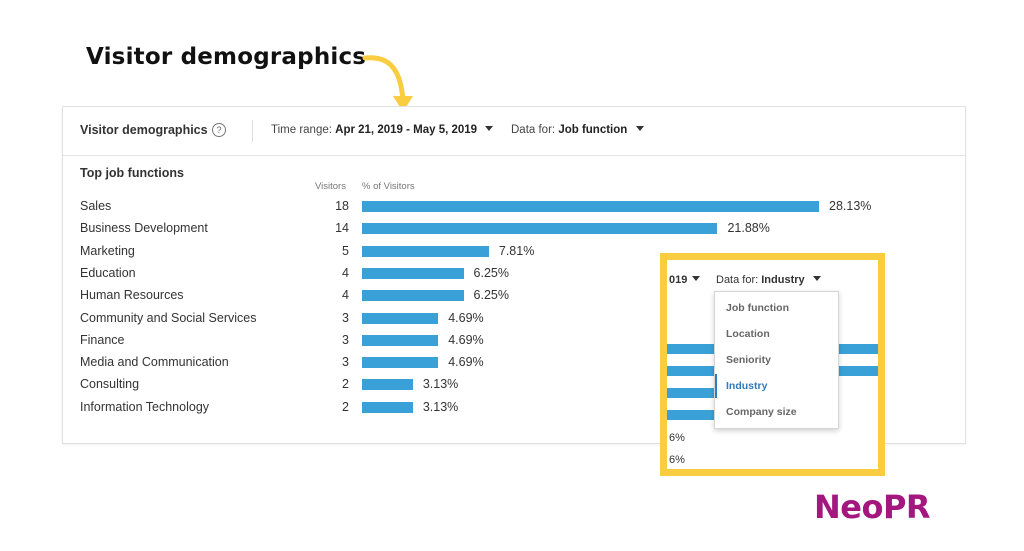  Describe the element at coordinates (514, 366) in the screenshot. I see `table-row: Media and Communication 3 4.69%` at that location.